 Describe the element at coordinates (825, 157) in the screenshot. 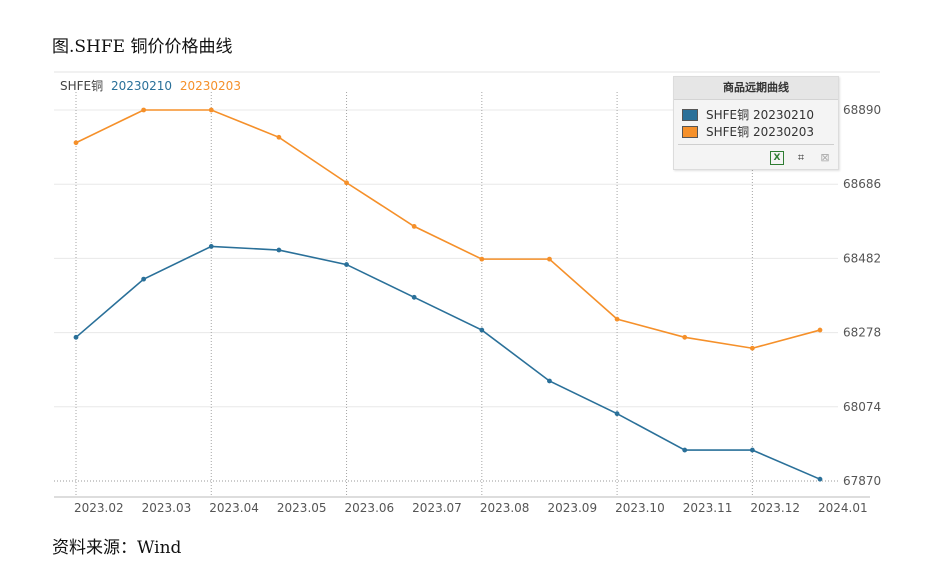

I see `grid-icon: ⊠` at that location.